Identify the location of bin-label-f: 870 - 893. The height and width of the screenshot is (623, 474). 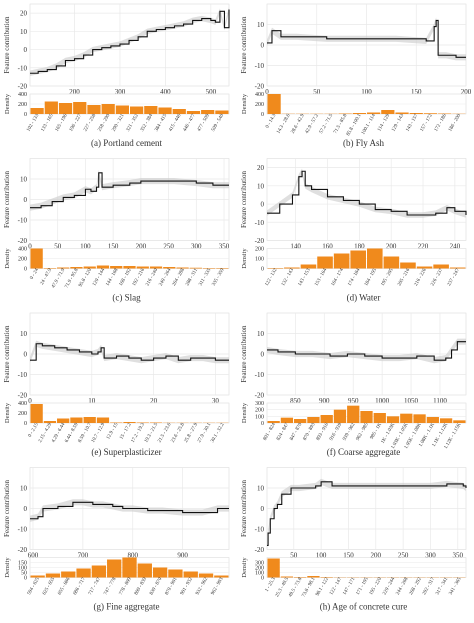
(310, 432).